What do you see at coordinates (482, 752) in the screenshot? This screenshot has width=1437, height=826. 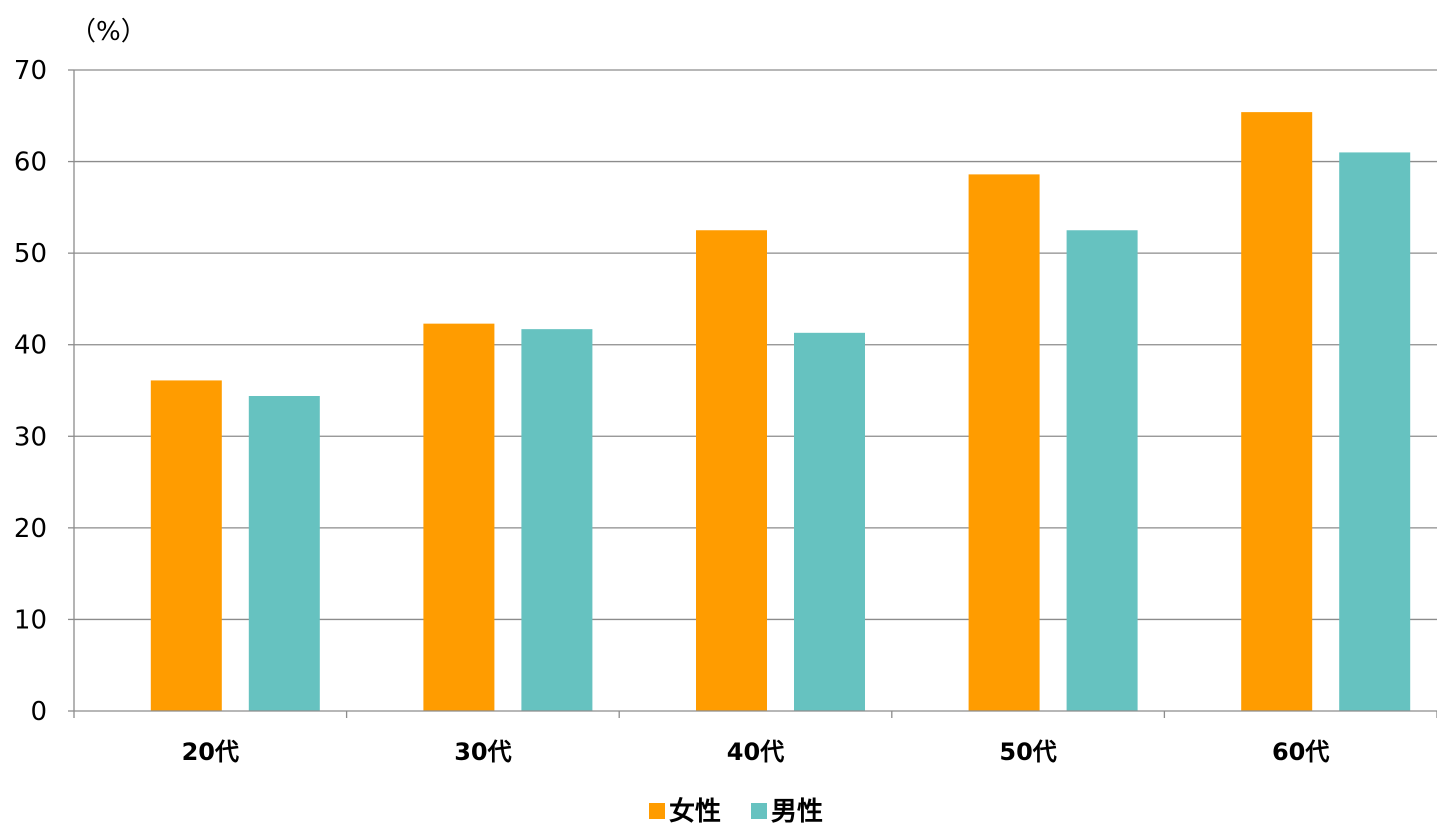 I see `x-tick-label: 30代` at bounding box center [482, 752].